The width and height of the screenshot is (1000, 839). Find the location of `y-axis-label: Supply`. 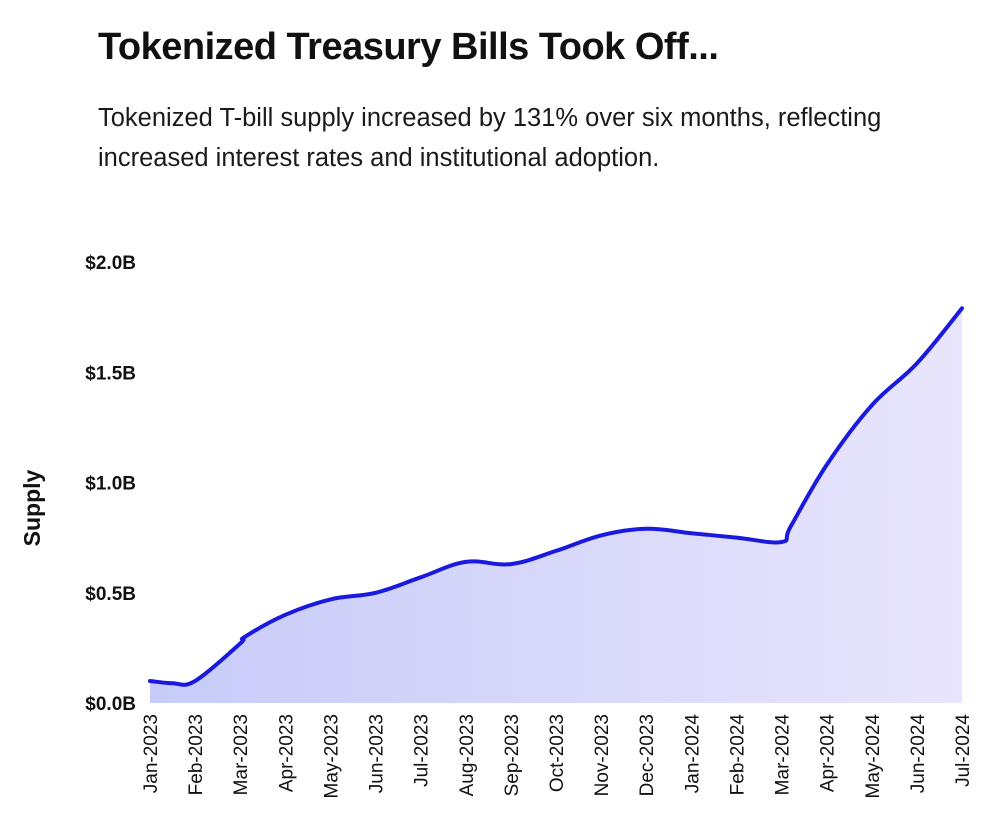

y-axis-label: Supply is located at coordinates (32, 507).